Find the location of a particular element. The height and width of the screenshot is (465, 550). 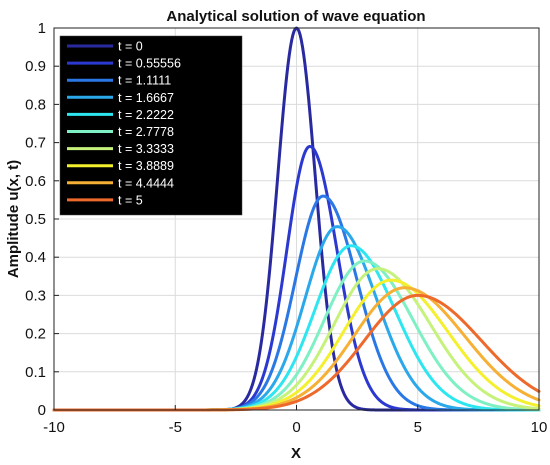

legend-entry-label: t = 3.8889 is located at coordinates (146, 166).